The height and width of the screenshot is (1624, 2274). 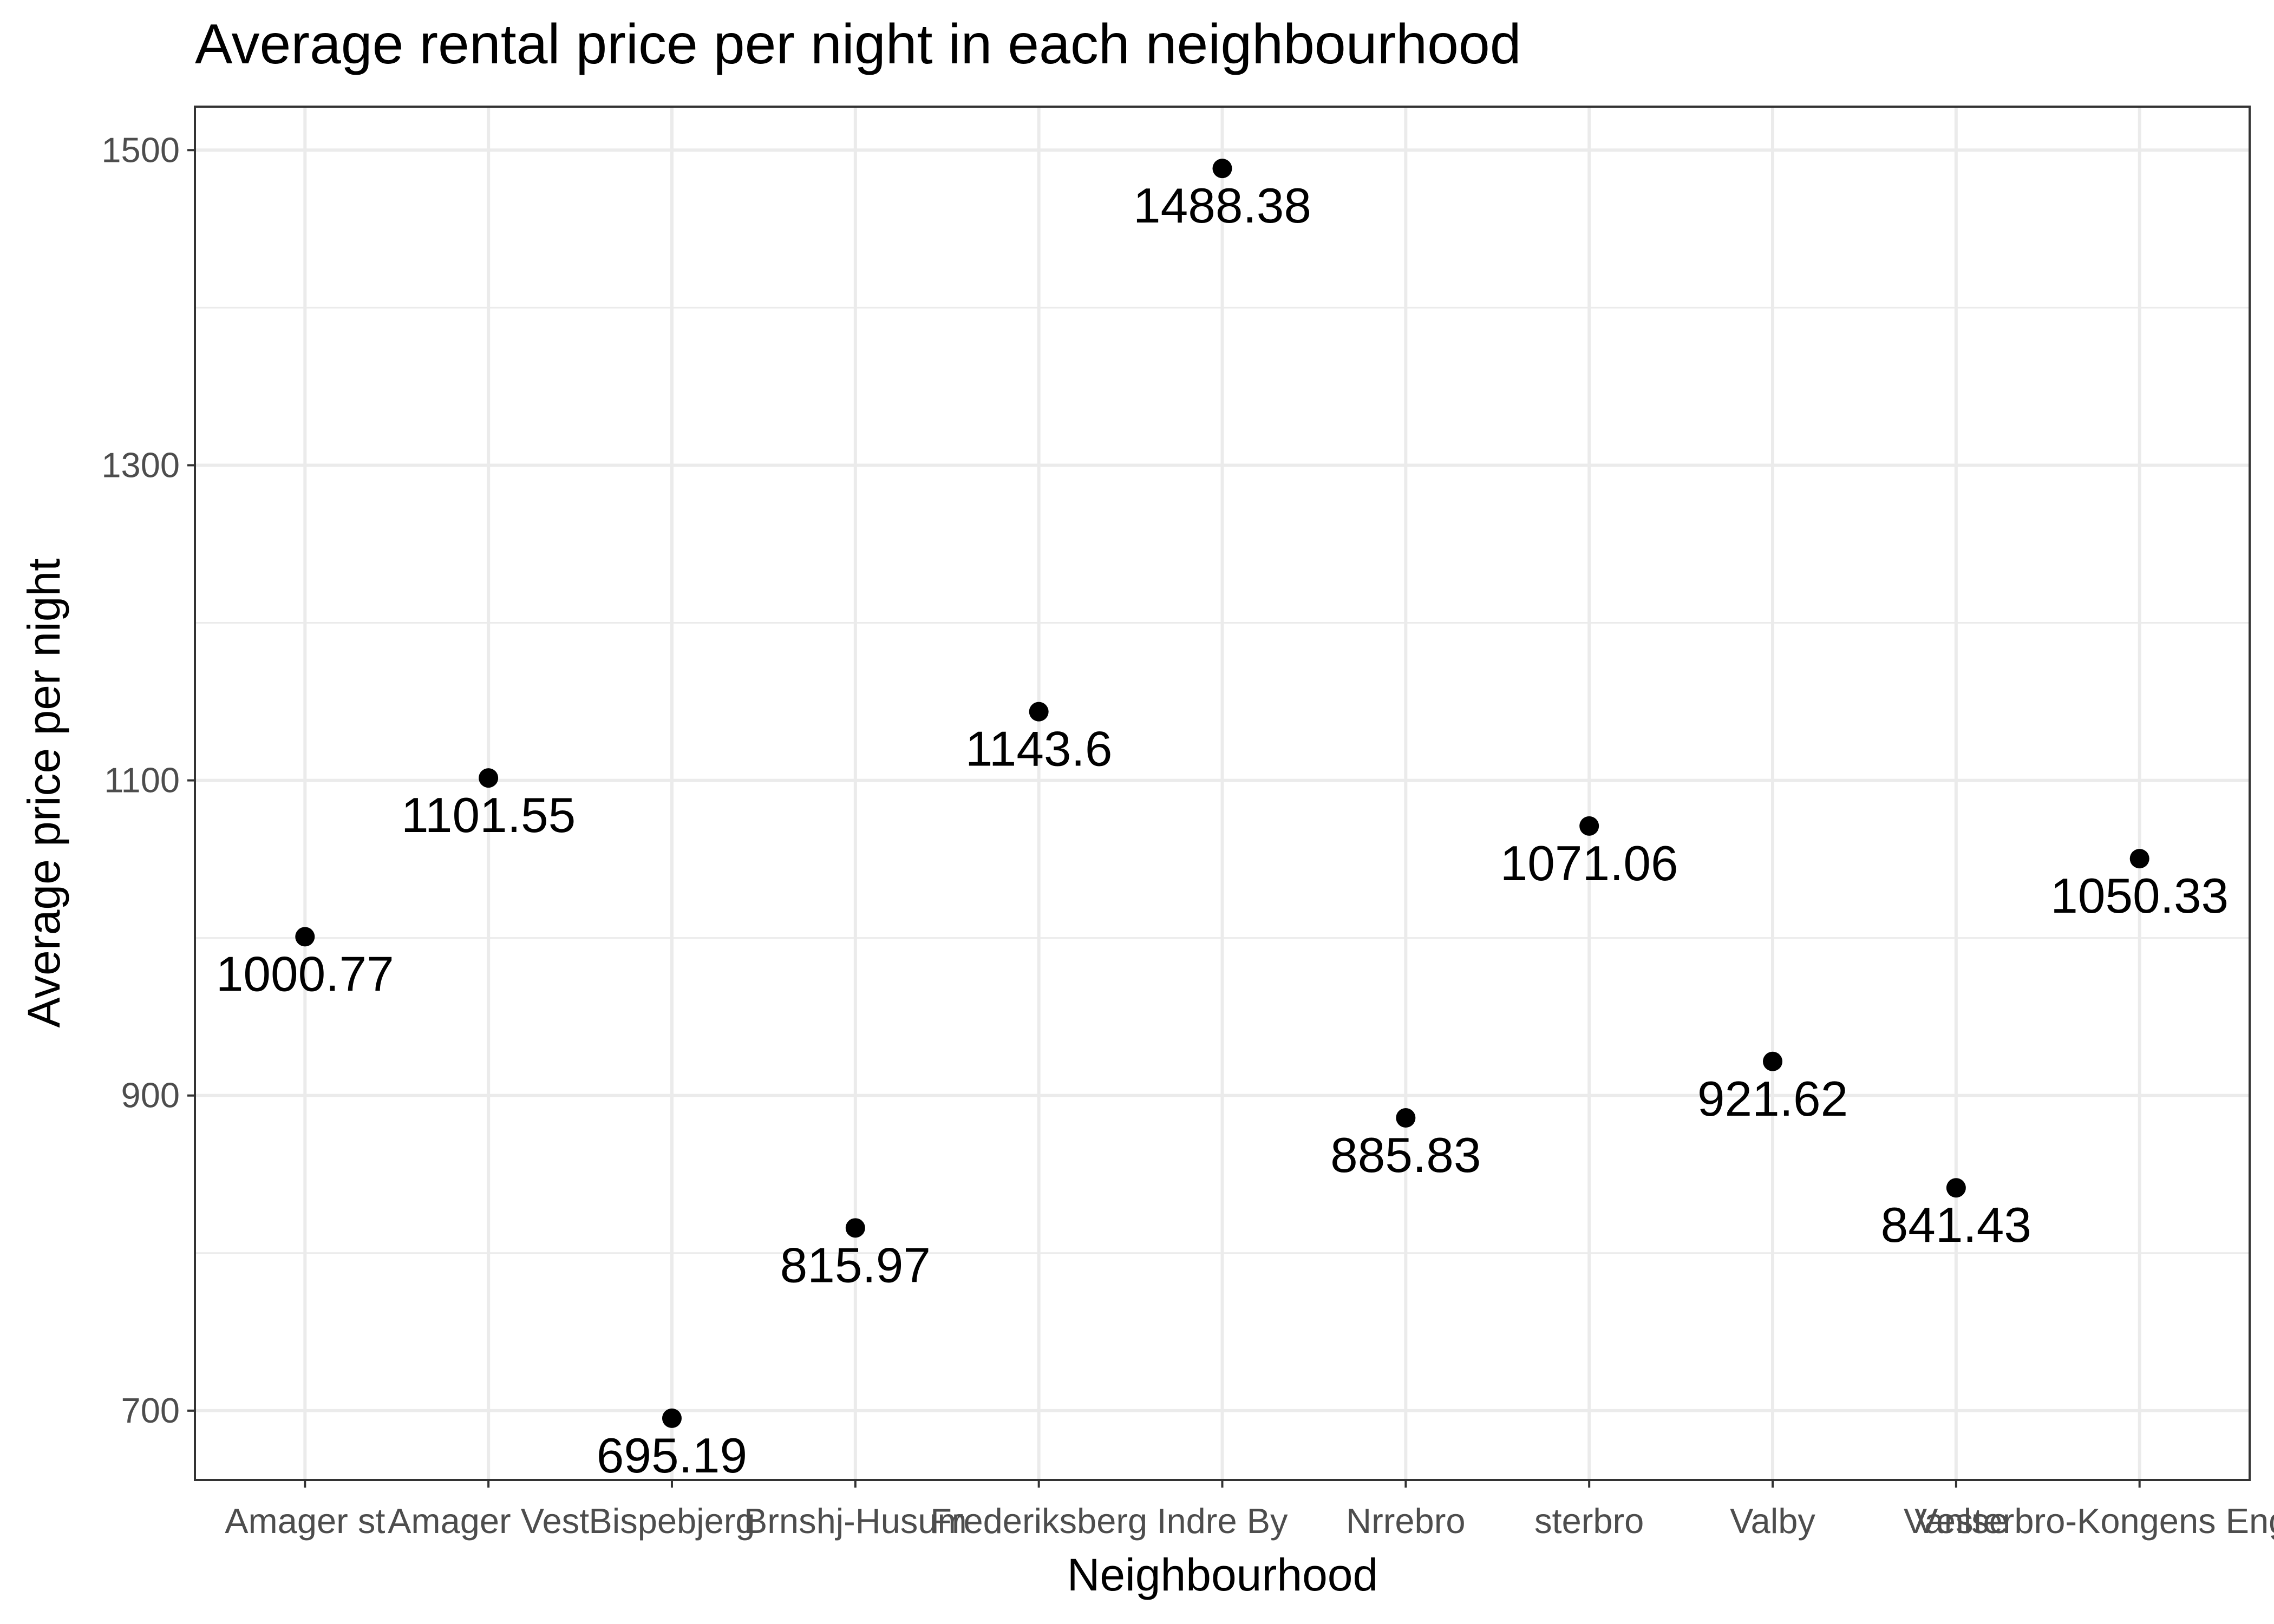 I want to click on data-label: 815.97, so click(x=855, y=1265).